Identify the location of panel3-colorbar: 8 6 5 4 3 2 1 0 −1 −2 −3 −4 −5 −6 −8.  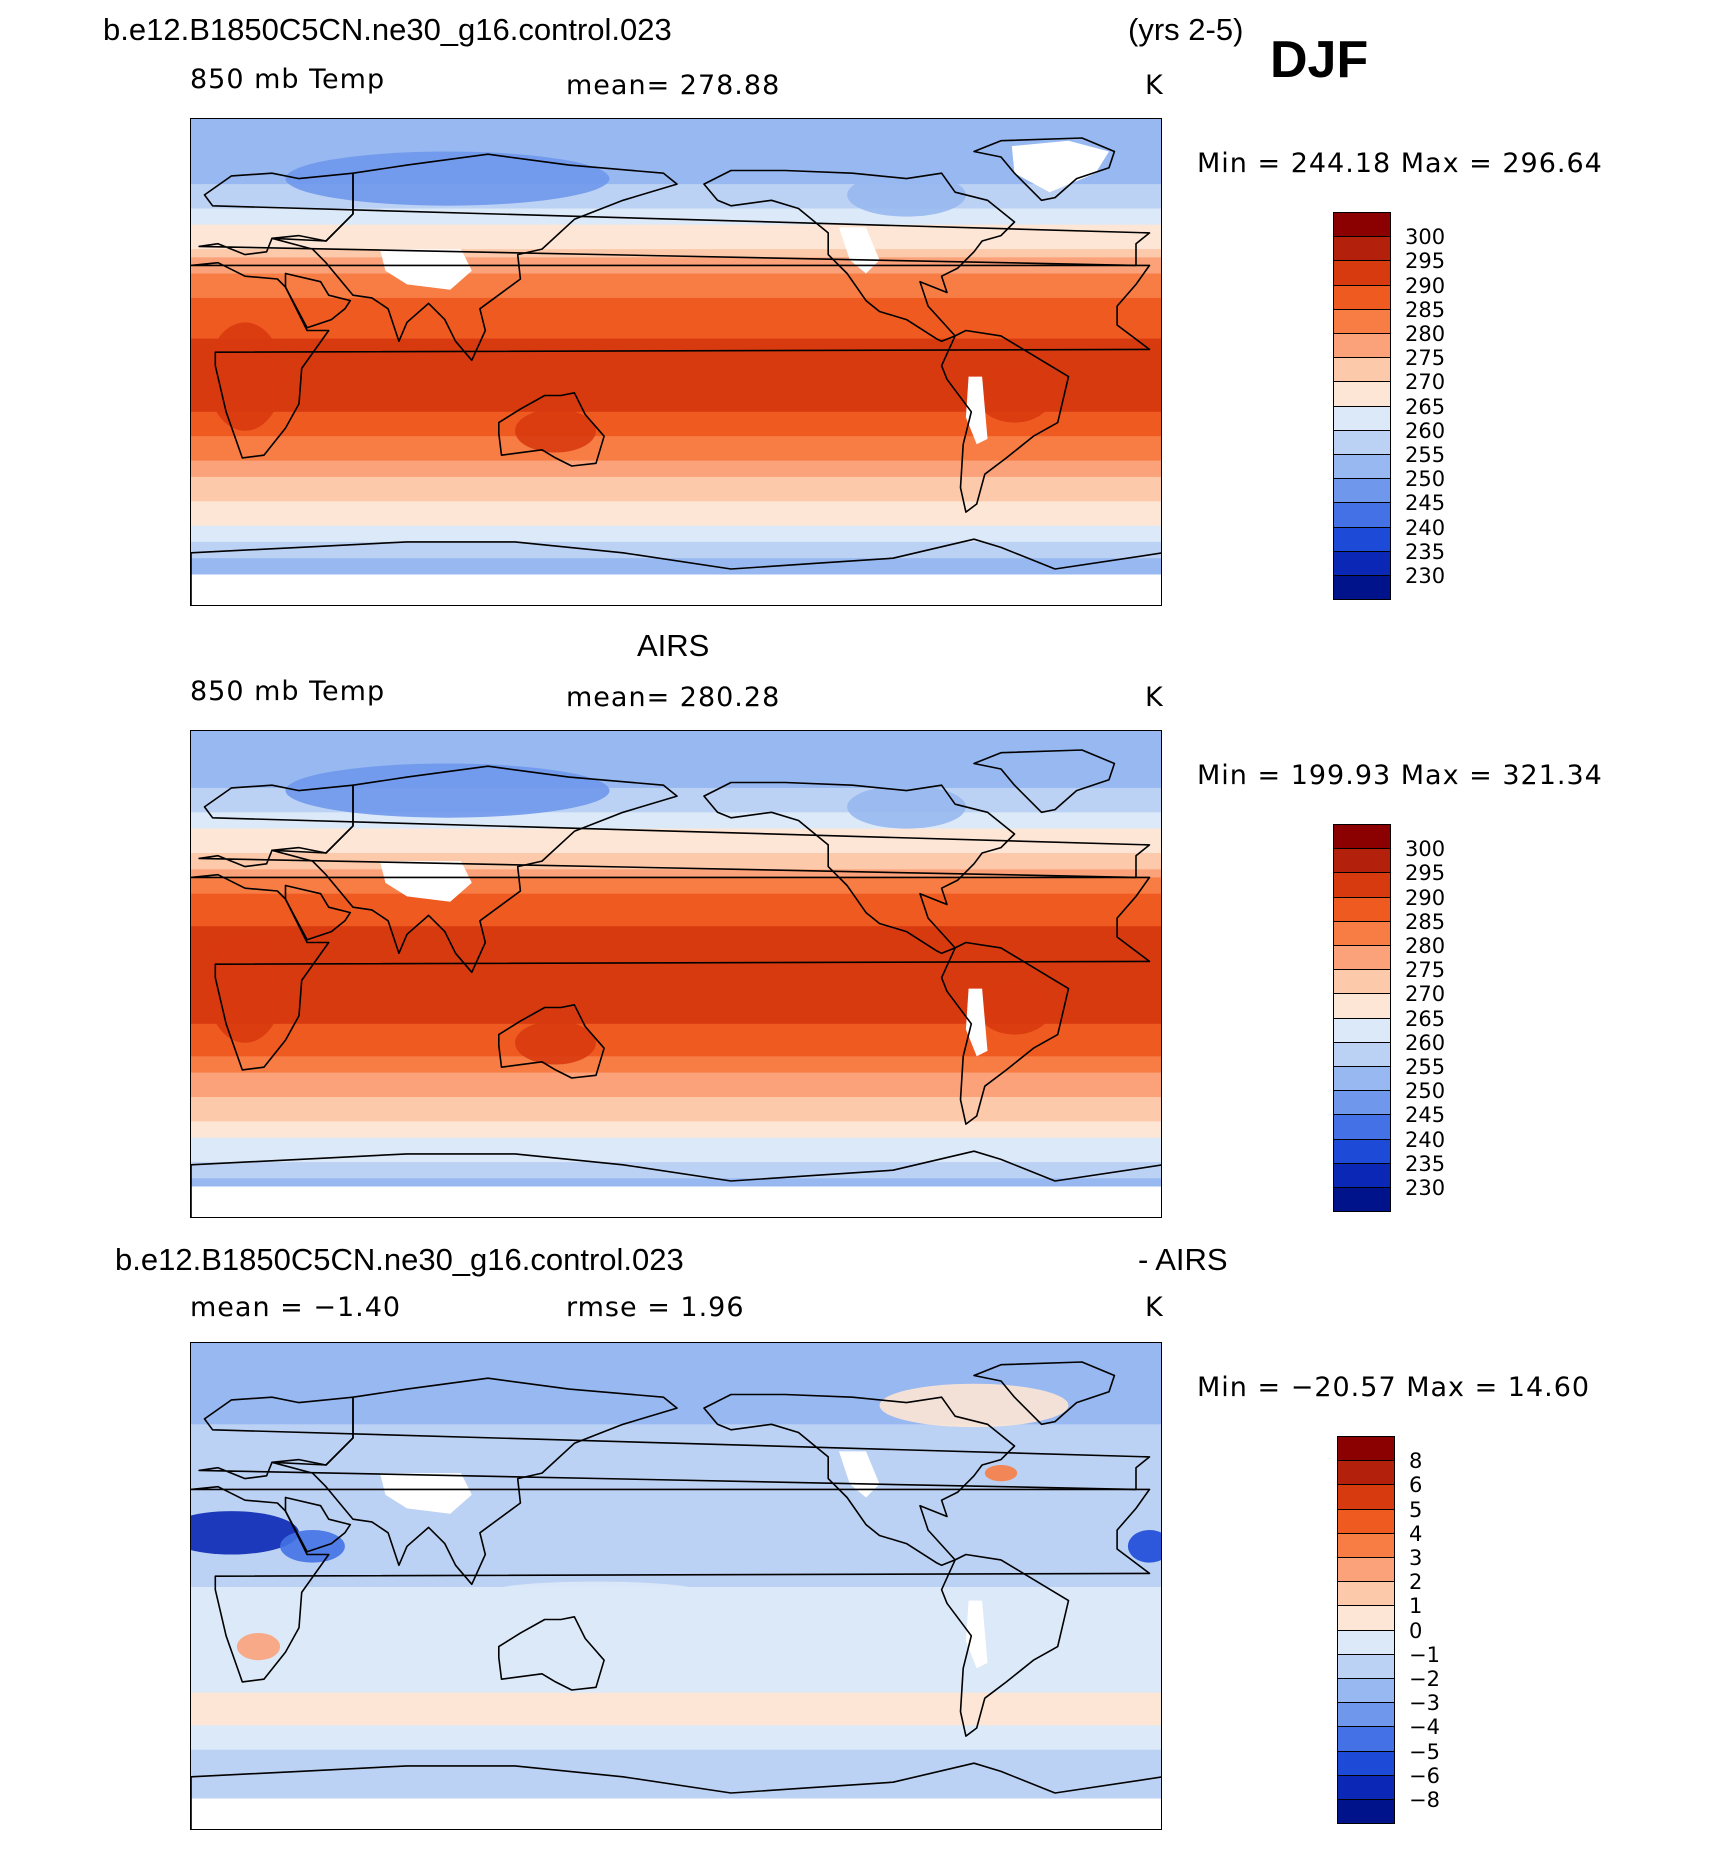
(1388, 1630).